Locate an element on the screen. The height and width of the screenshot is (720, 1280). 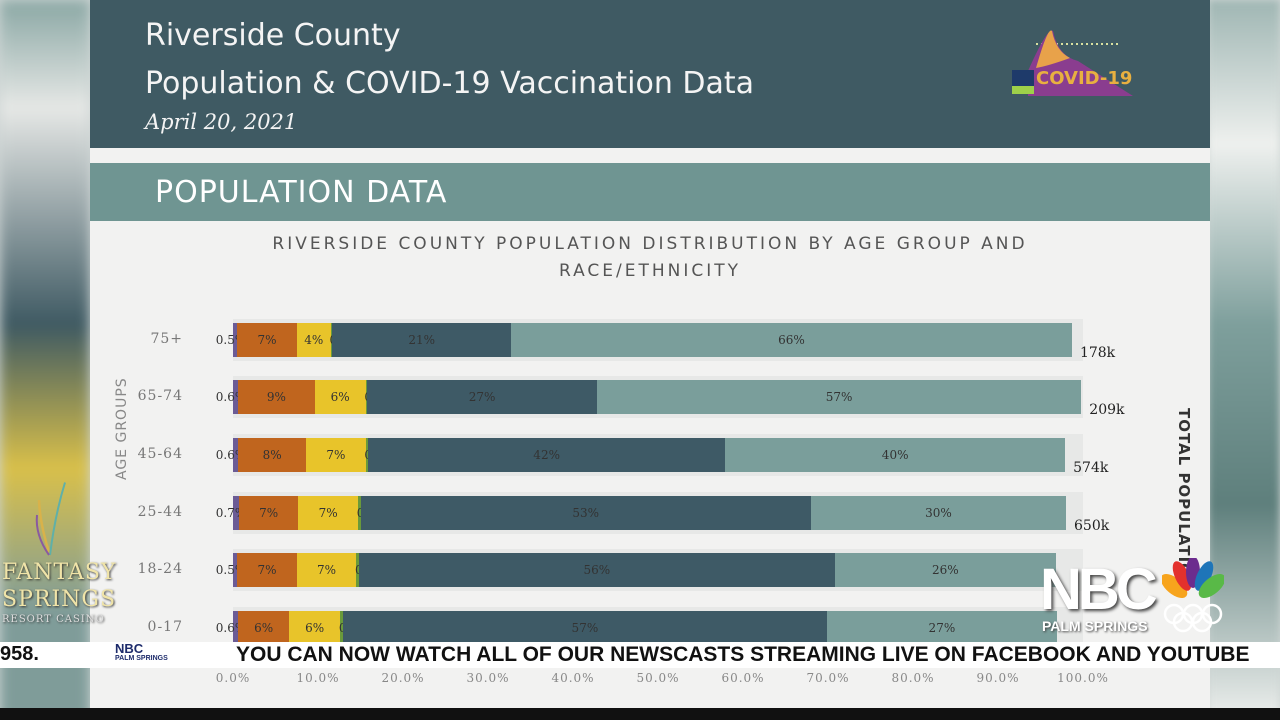
data-label: 40% is located at coordinates (895, 455).